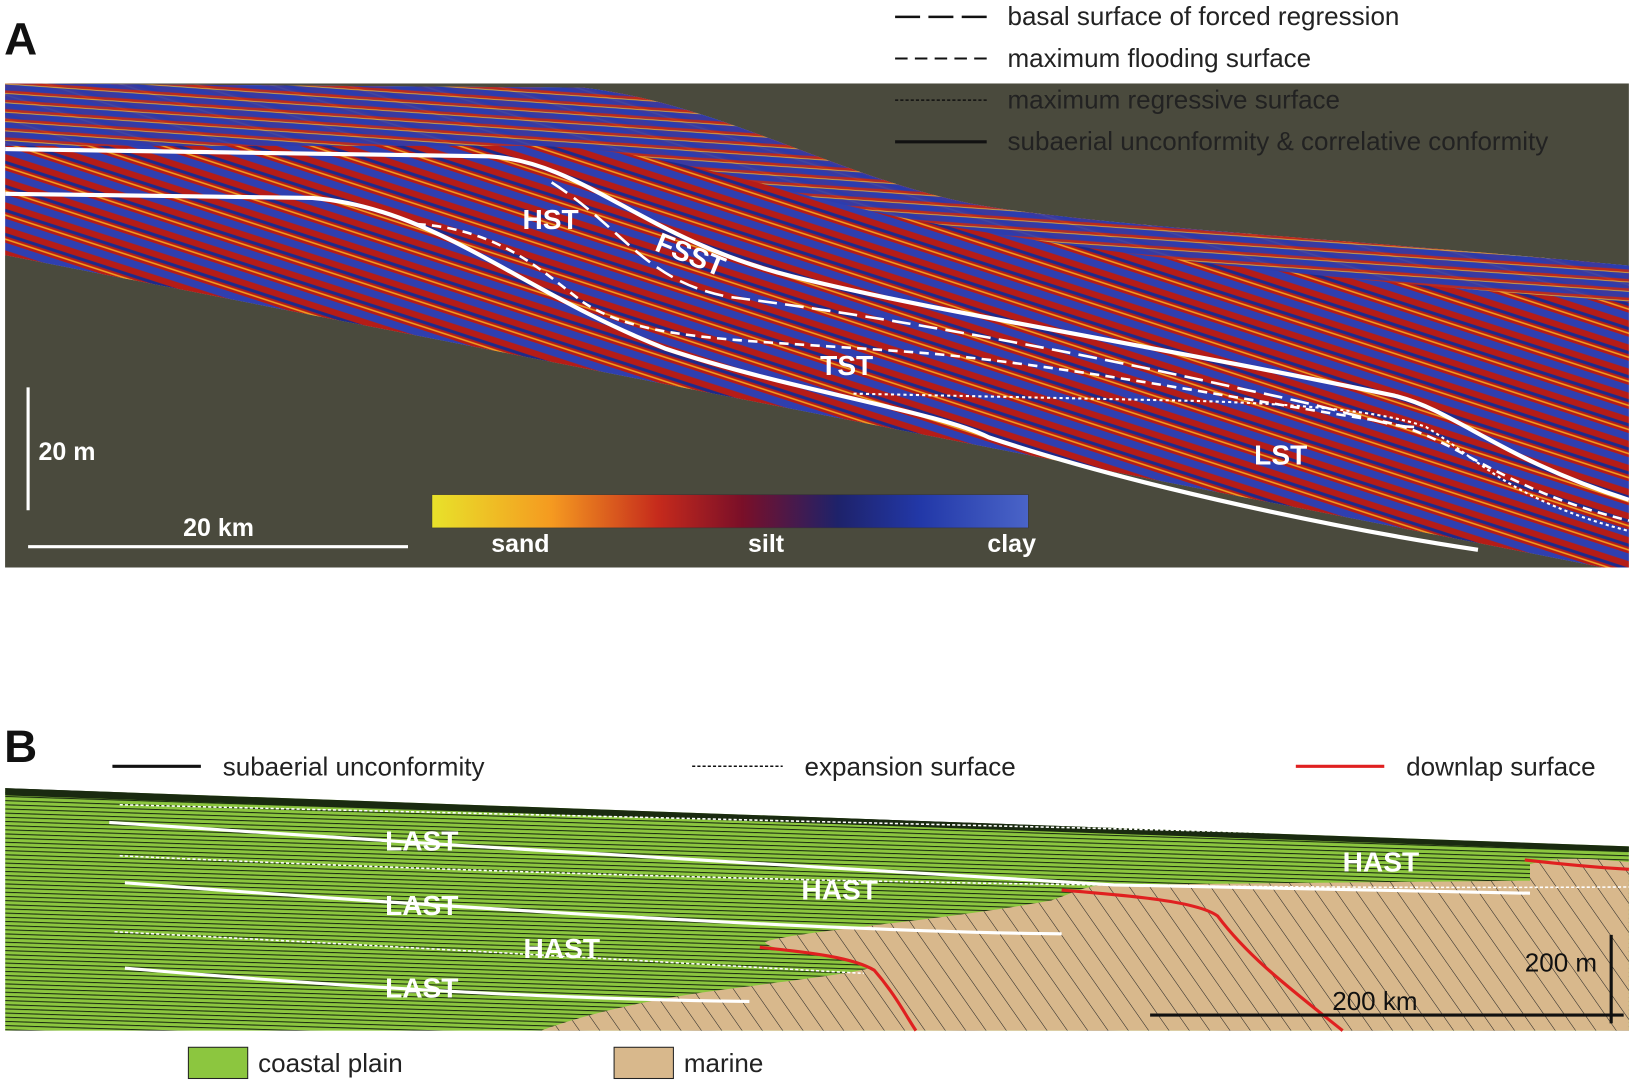 Image resolution: width=1632 pixels, height=1086 pixels. Describe the element at coordinates (330, 1063) in the screenshot. I see `key-label: coastal plain` at that location.